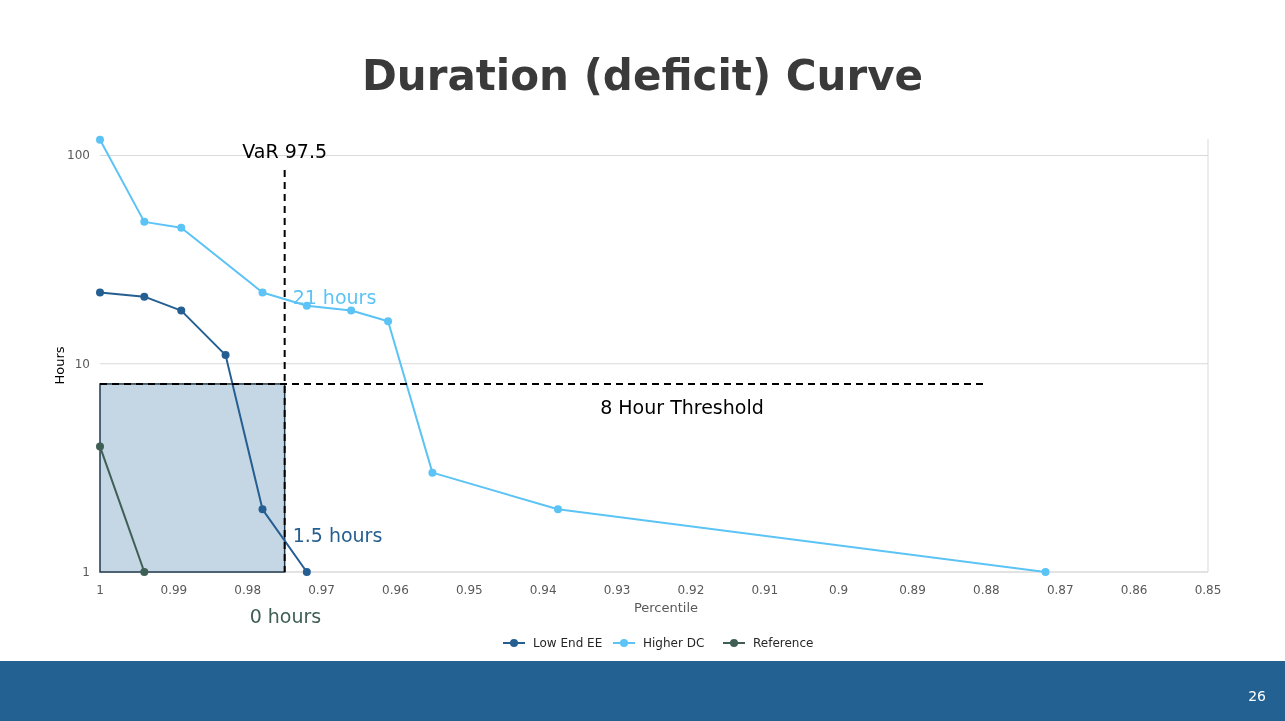 The height and width of the screenshot is (721, 1285). What do you see at coordinates (100, 590) in the screenshot?
I see `x-tick-label: 1` at bounding box center [100, 590].